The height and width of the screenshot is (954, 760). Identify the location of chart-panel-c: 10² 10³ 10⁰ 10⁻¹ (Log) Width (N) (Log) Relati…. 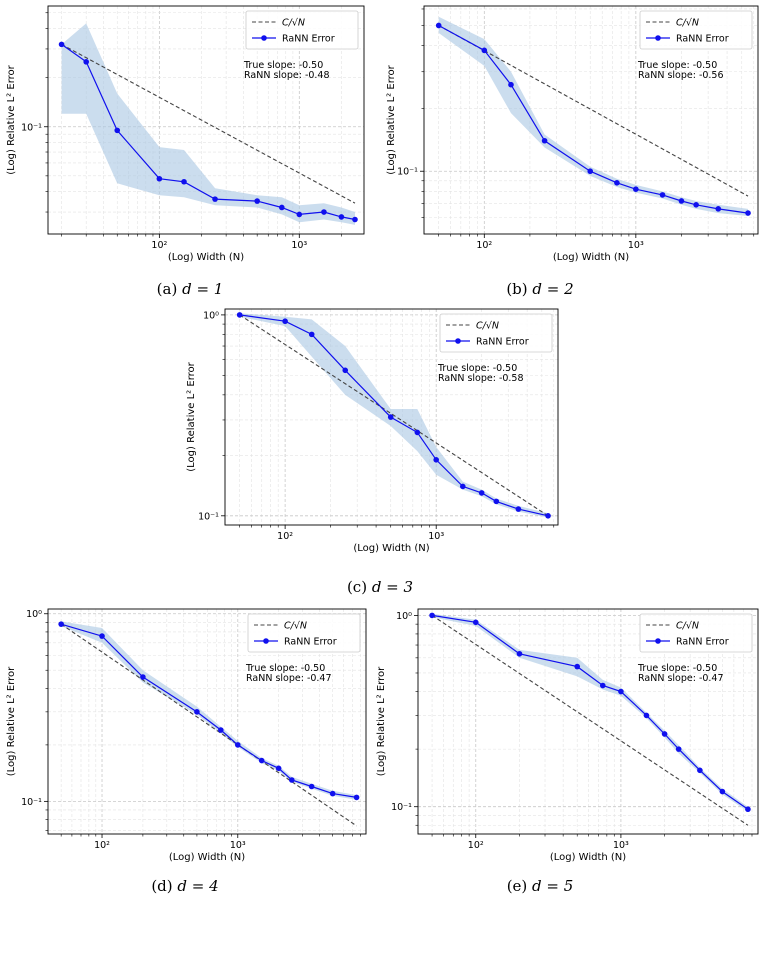
(370, 437).